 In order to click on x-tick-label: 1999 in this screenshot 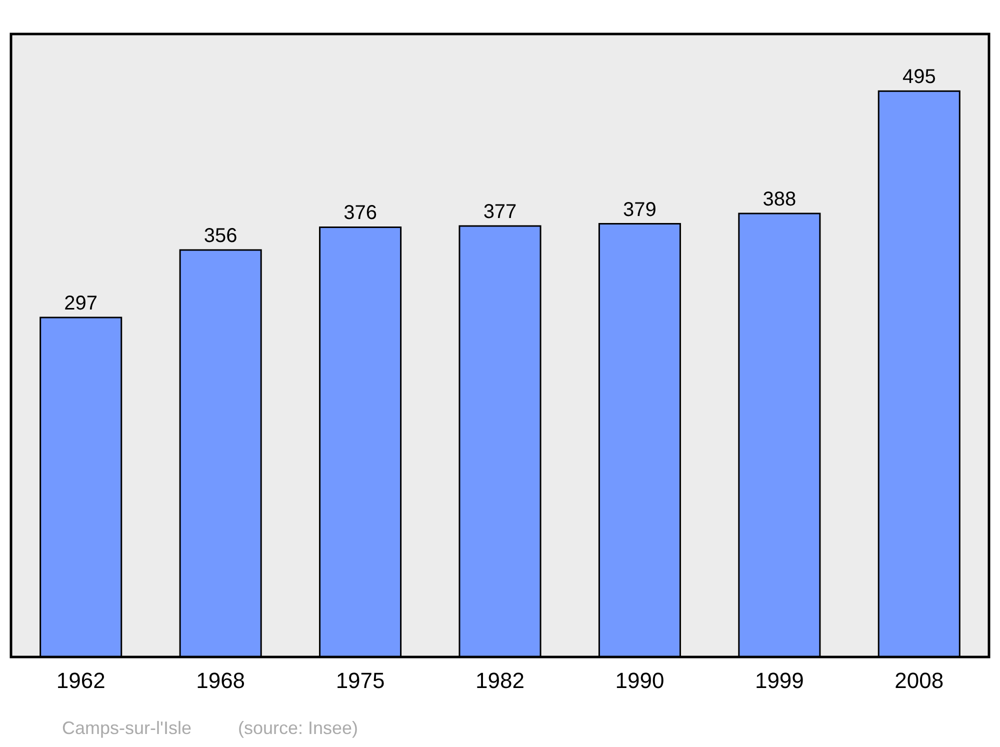, I will do `click(779, 680)`.